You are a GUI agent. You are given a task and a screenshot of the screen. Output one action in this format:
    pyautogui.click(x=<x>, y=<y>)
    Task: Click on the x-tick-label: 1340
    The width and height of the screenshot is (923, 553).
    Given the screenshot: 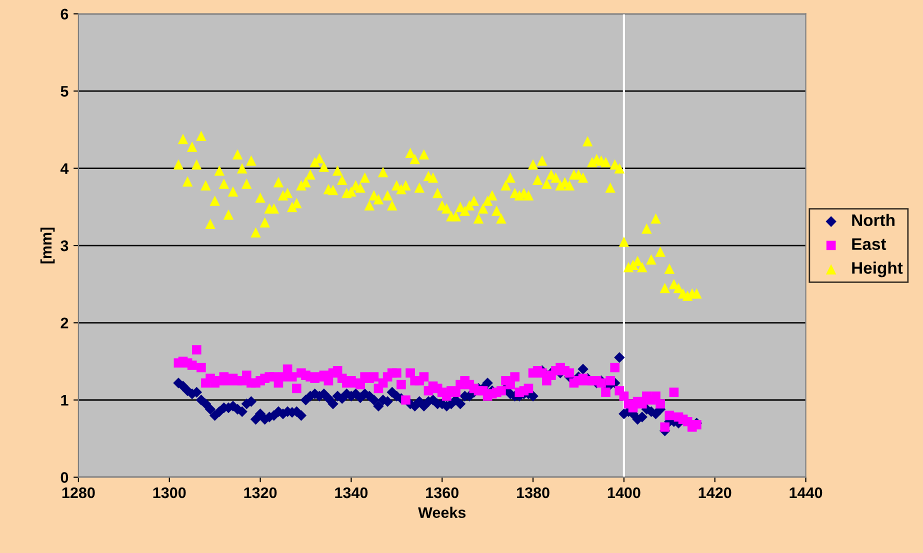 What is the action you would take?
    pyautogui.click(x=351, y=492)
    